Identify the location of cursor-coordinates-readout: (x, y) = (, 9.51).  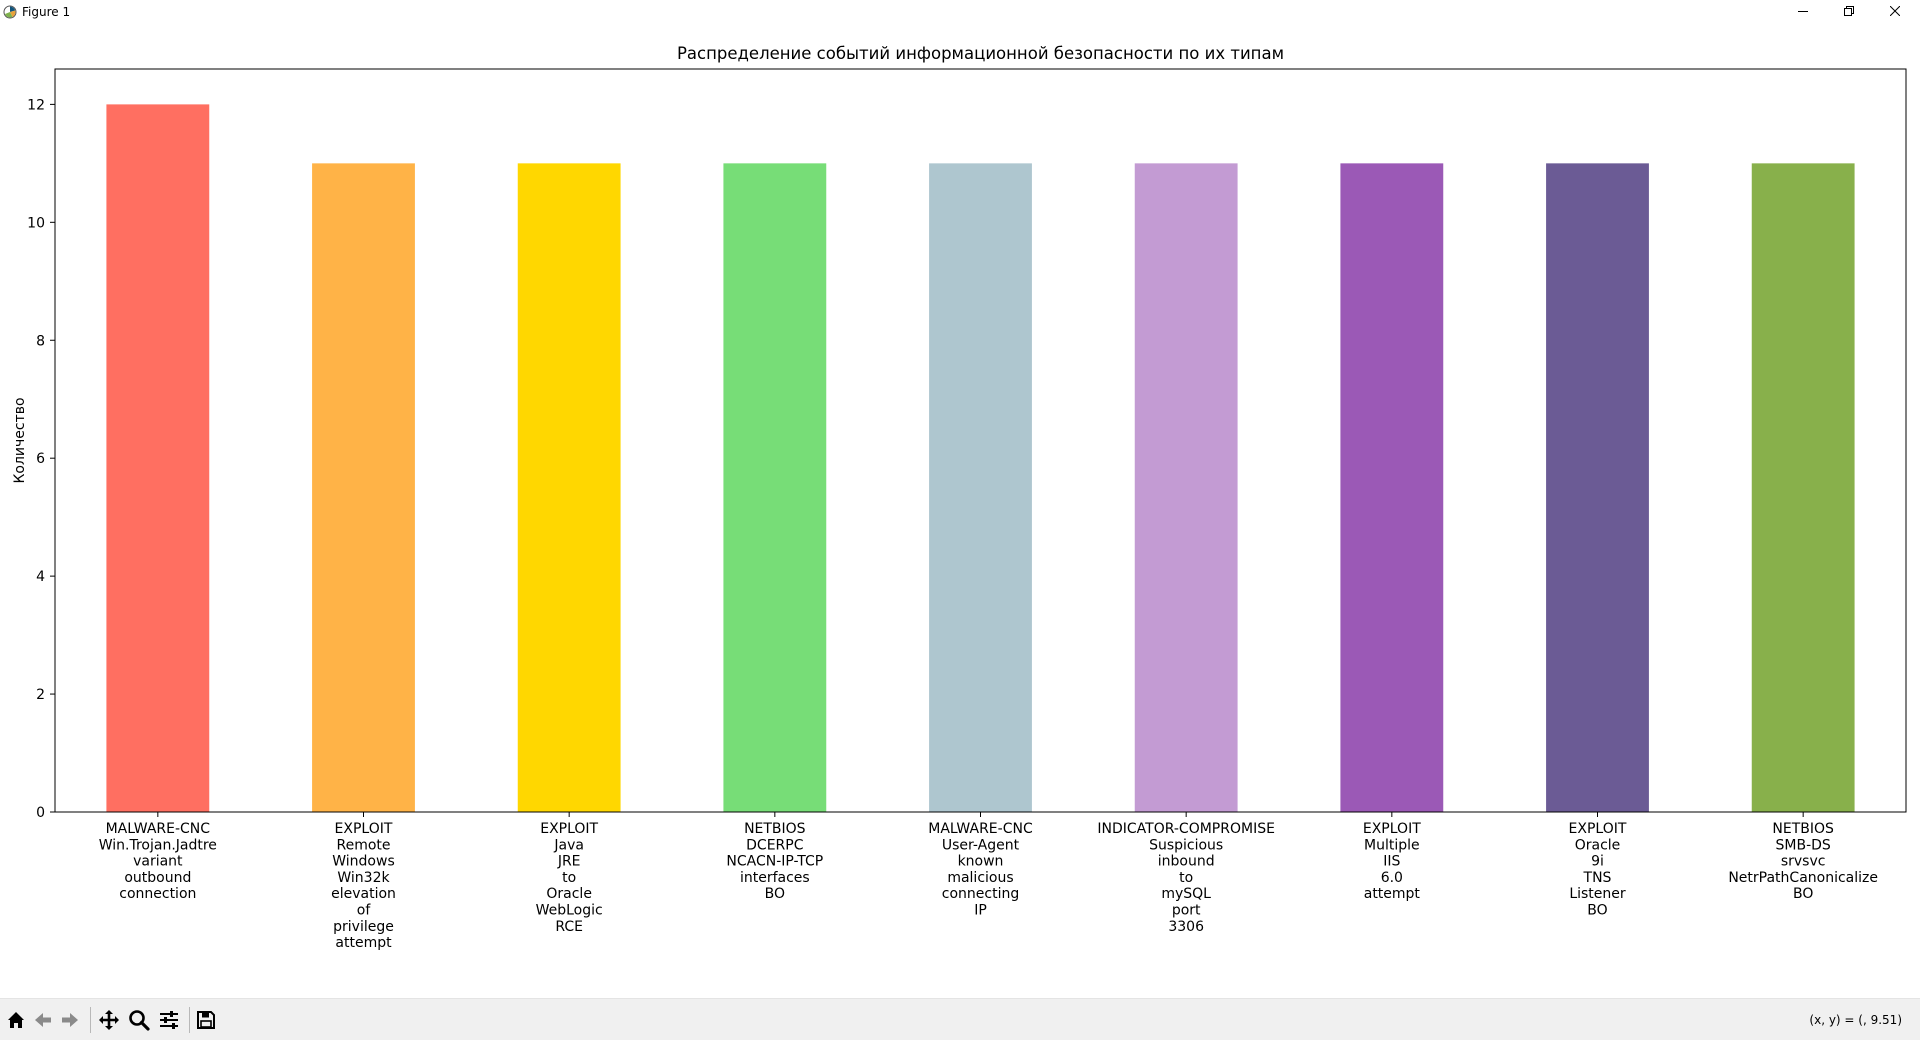
(1855, 1020).